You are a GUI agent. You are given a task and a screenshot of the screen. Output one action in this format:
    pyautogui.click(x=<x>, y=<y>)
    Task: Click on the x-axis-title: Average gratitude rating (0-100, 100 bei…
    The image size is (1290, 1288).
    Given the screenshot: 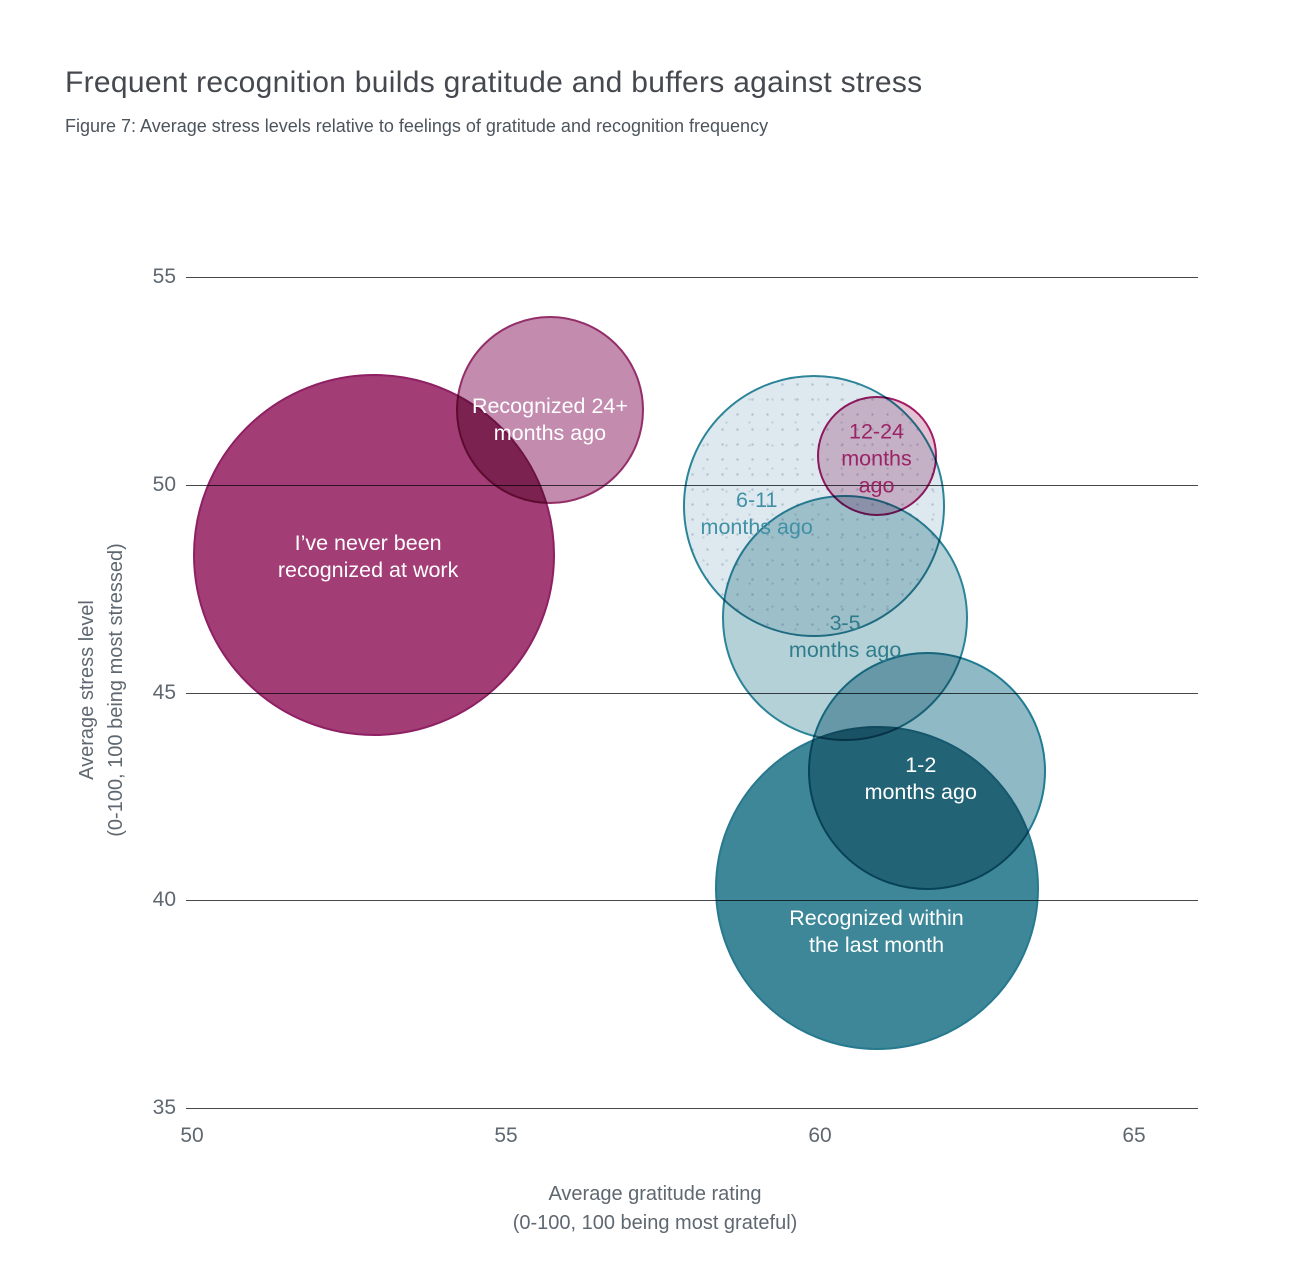 What is the action you would take?
    pyautogui.click(x=655, y=1209)
    